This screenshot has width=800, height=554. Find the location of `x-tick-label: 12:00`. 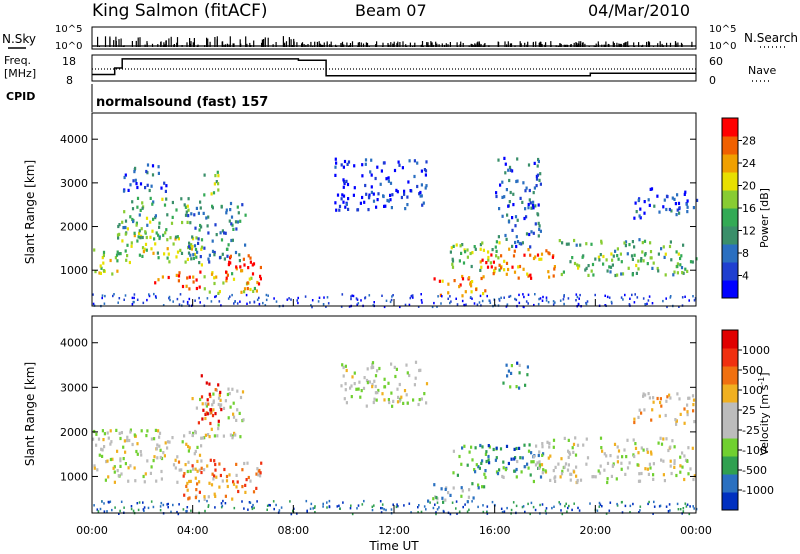

x-tick-label: 12:00 is located at coordinates (394, 530).